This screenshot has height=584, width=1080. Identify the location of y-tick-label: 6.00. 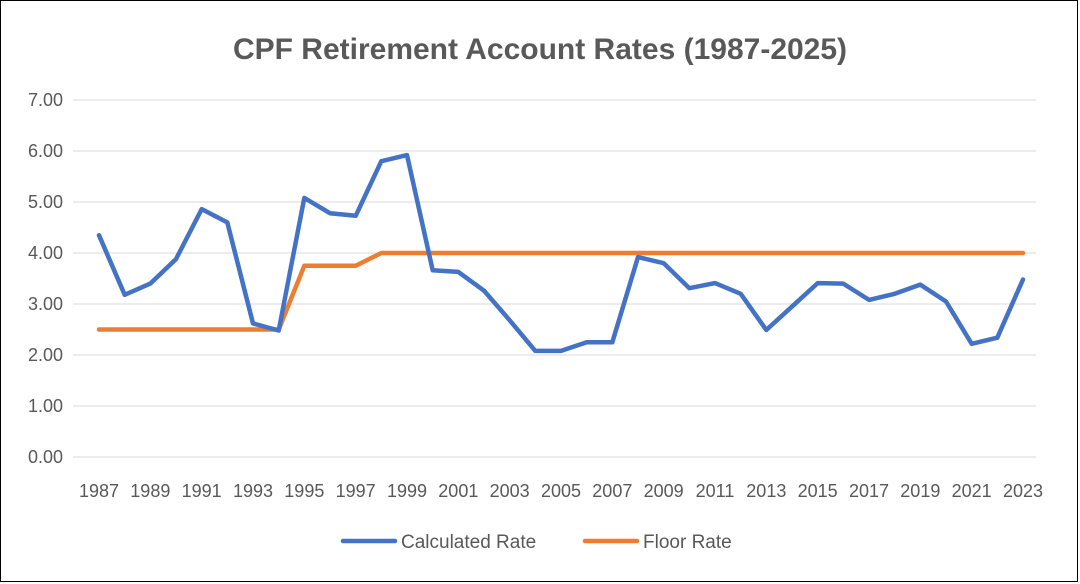
(45, 151).